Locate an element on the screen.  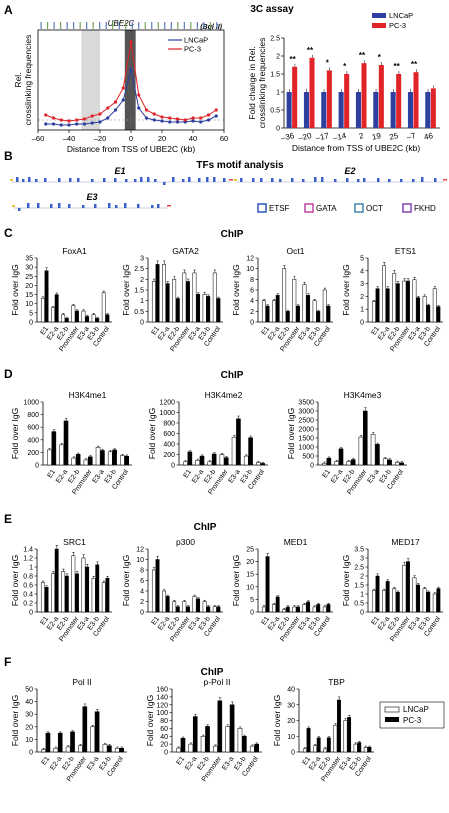
y-tick-label: 2 is located at coordinates (278, 57).